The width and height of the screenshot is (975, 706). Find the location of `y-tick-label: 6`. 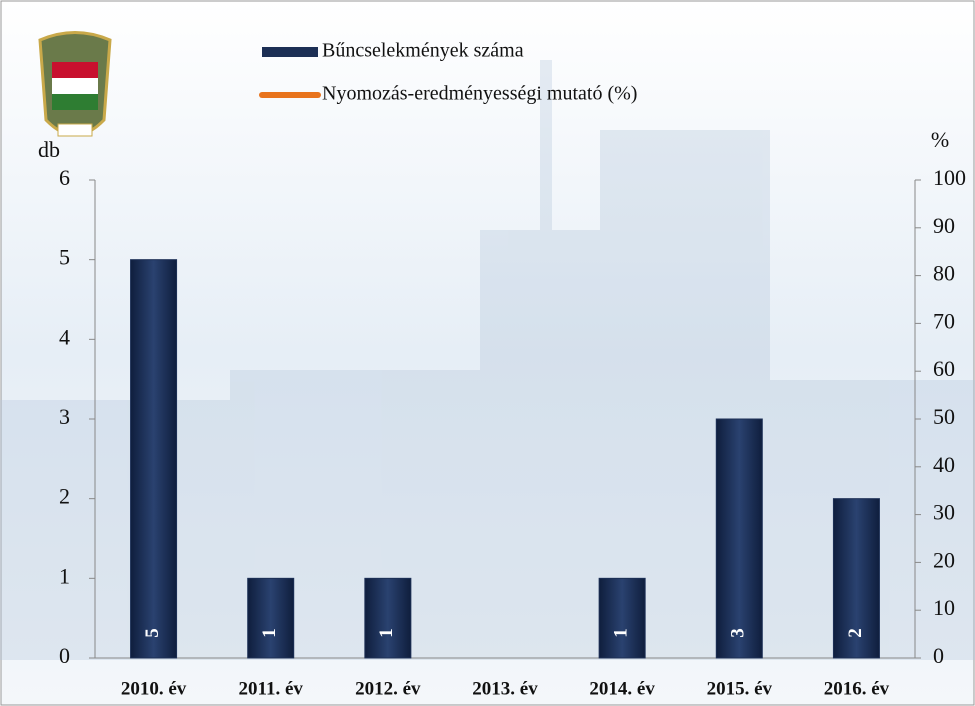

y-tick-label: 6 is located at coordinates (64, 177).